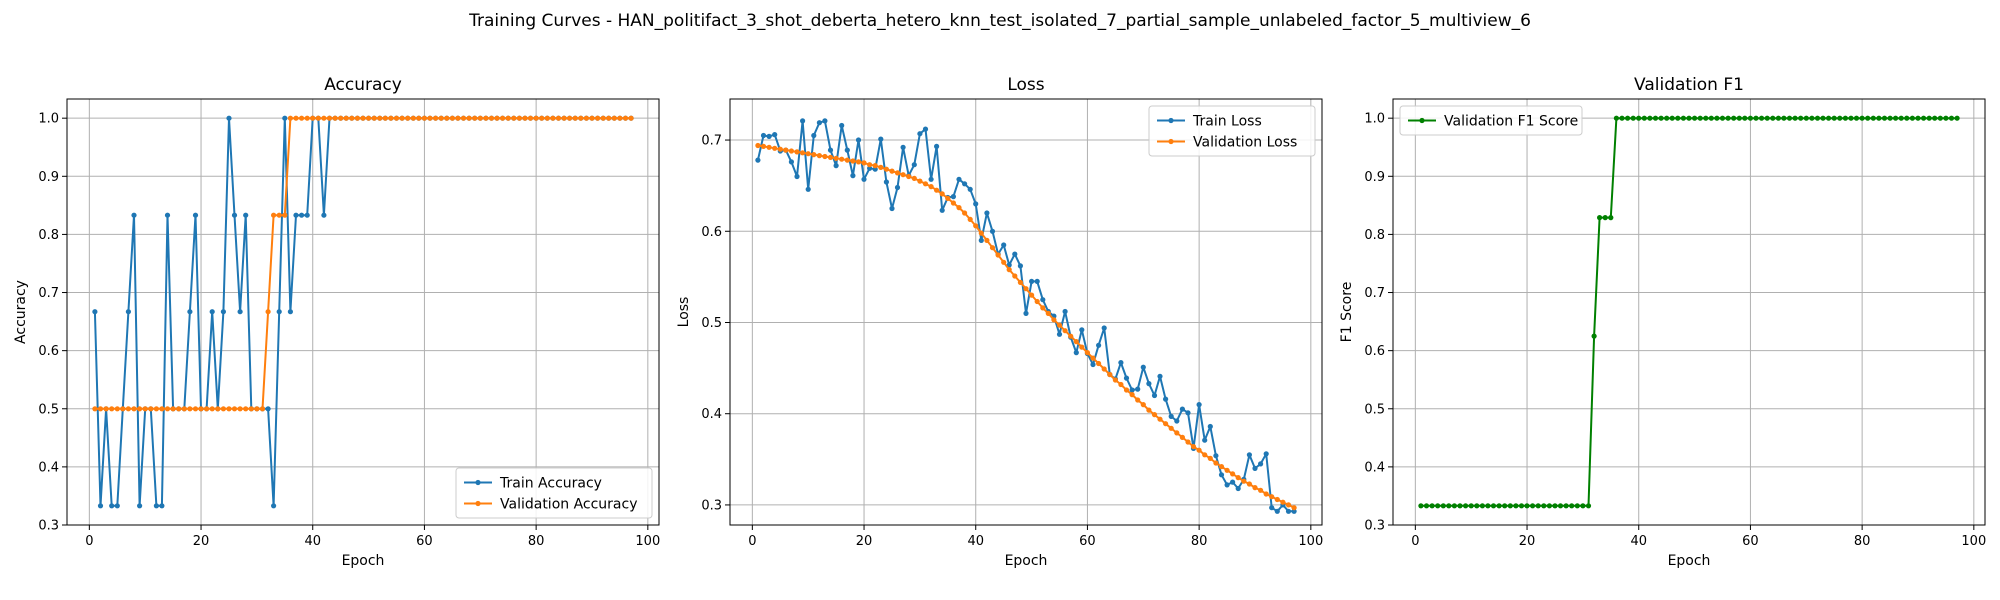  I want to click on y-tick-label: 1.0, so click(48, 119).